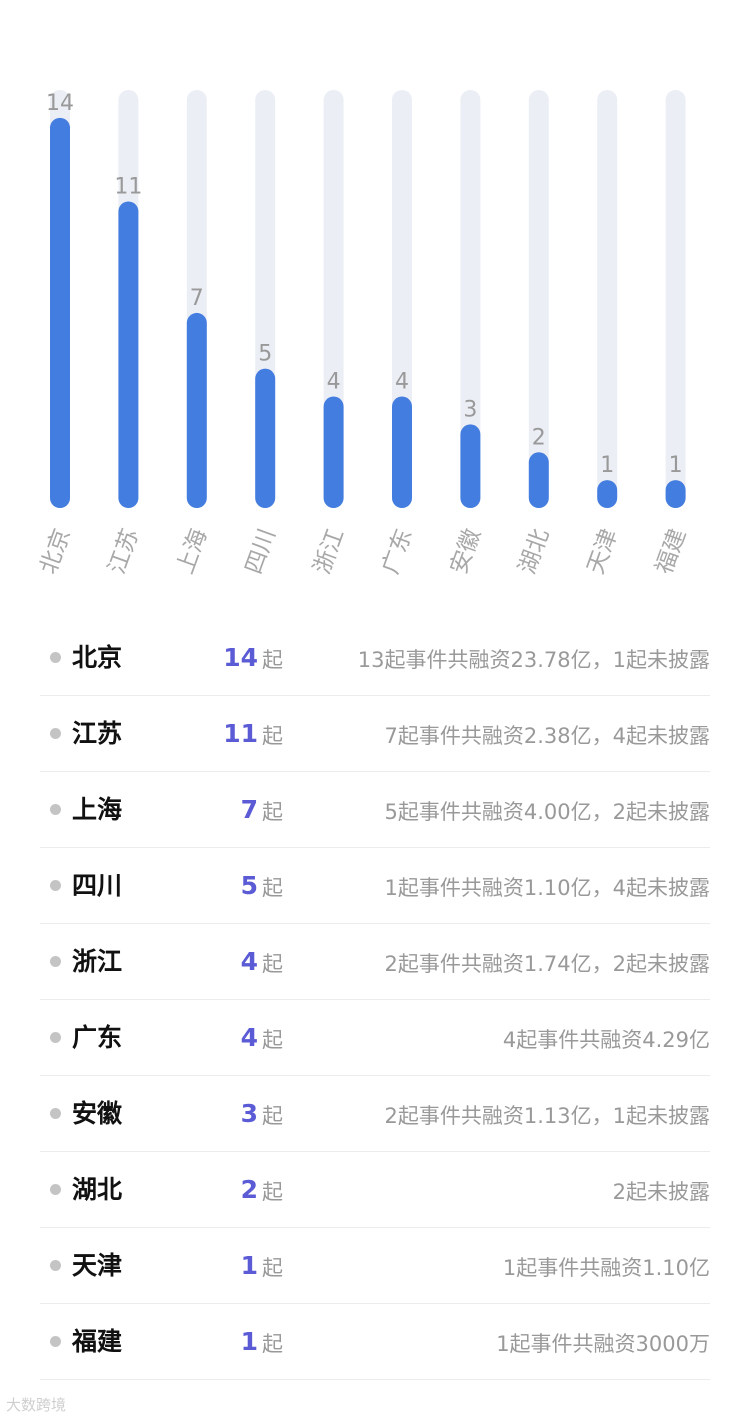 This screenshot has width=750, height=1420. What do you see at coordinates (375, 886) in the screenshot?
I see `list-item: 四川 5 起 1起事件共融资1.10亿，4起未披露` at bounding box center [375, 886].